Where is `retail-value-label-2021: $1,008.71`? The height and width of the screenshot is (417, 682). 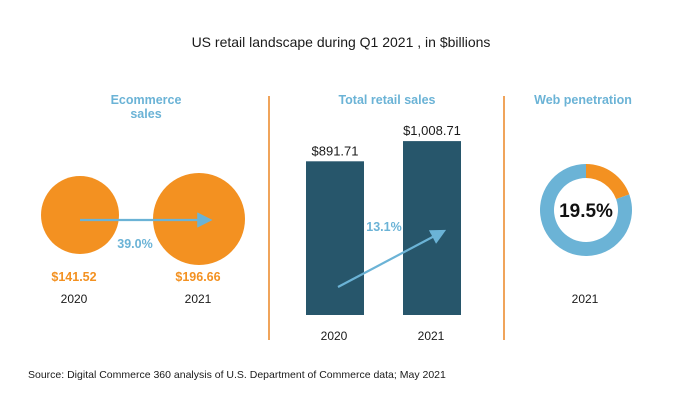 retail-value-label-2021: $1,008.71 is located at coordinates (432, 130).